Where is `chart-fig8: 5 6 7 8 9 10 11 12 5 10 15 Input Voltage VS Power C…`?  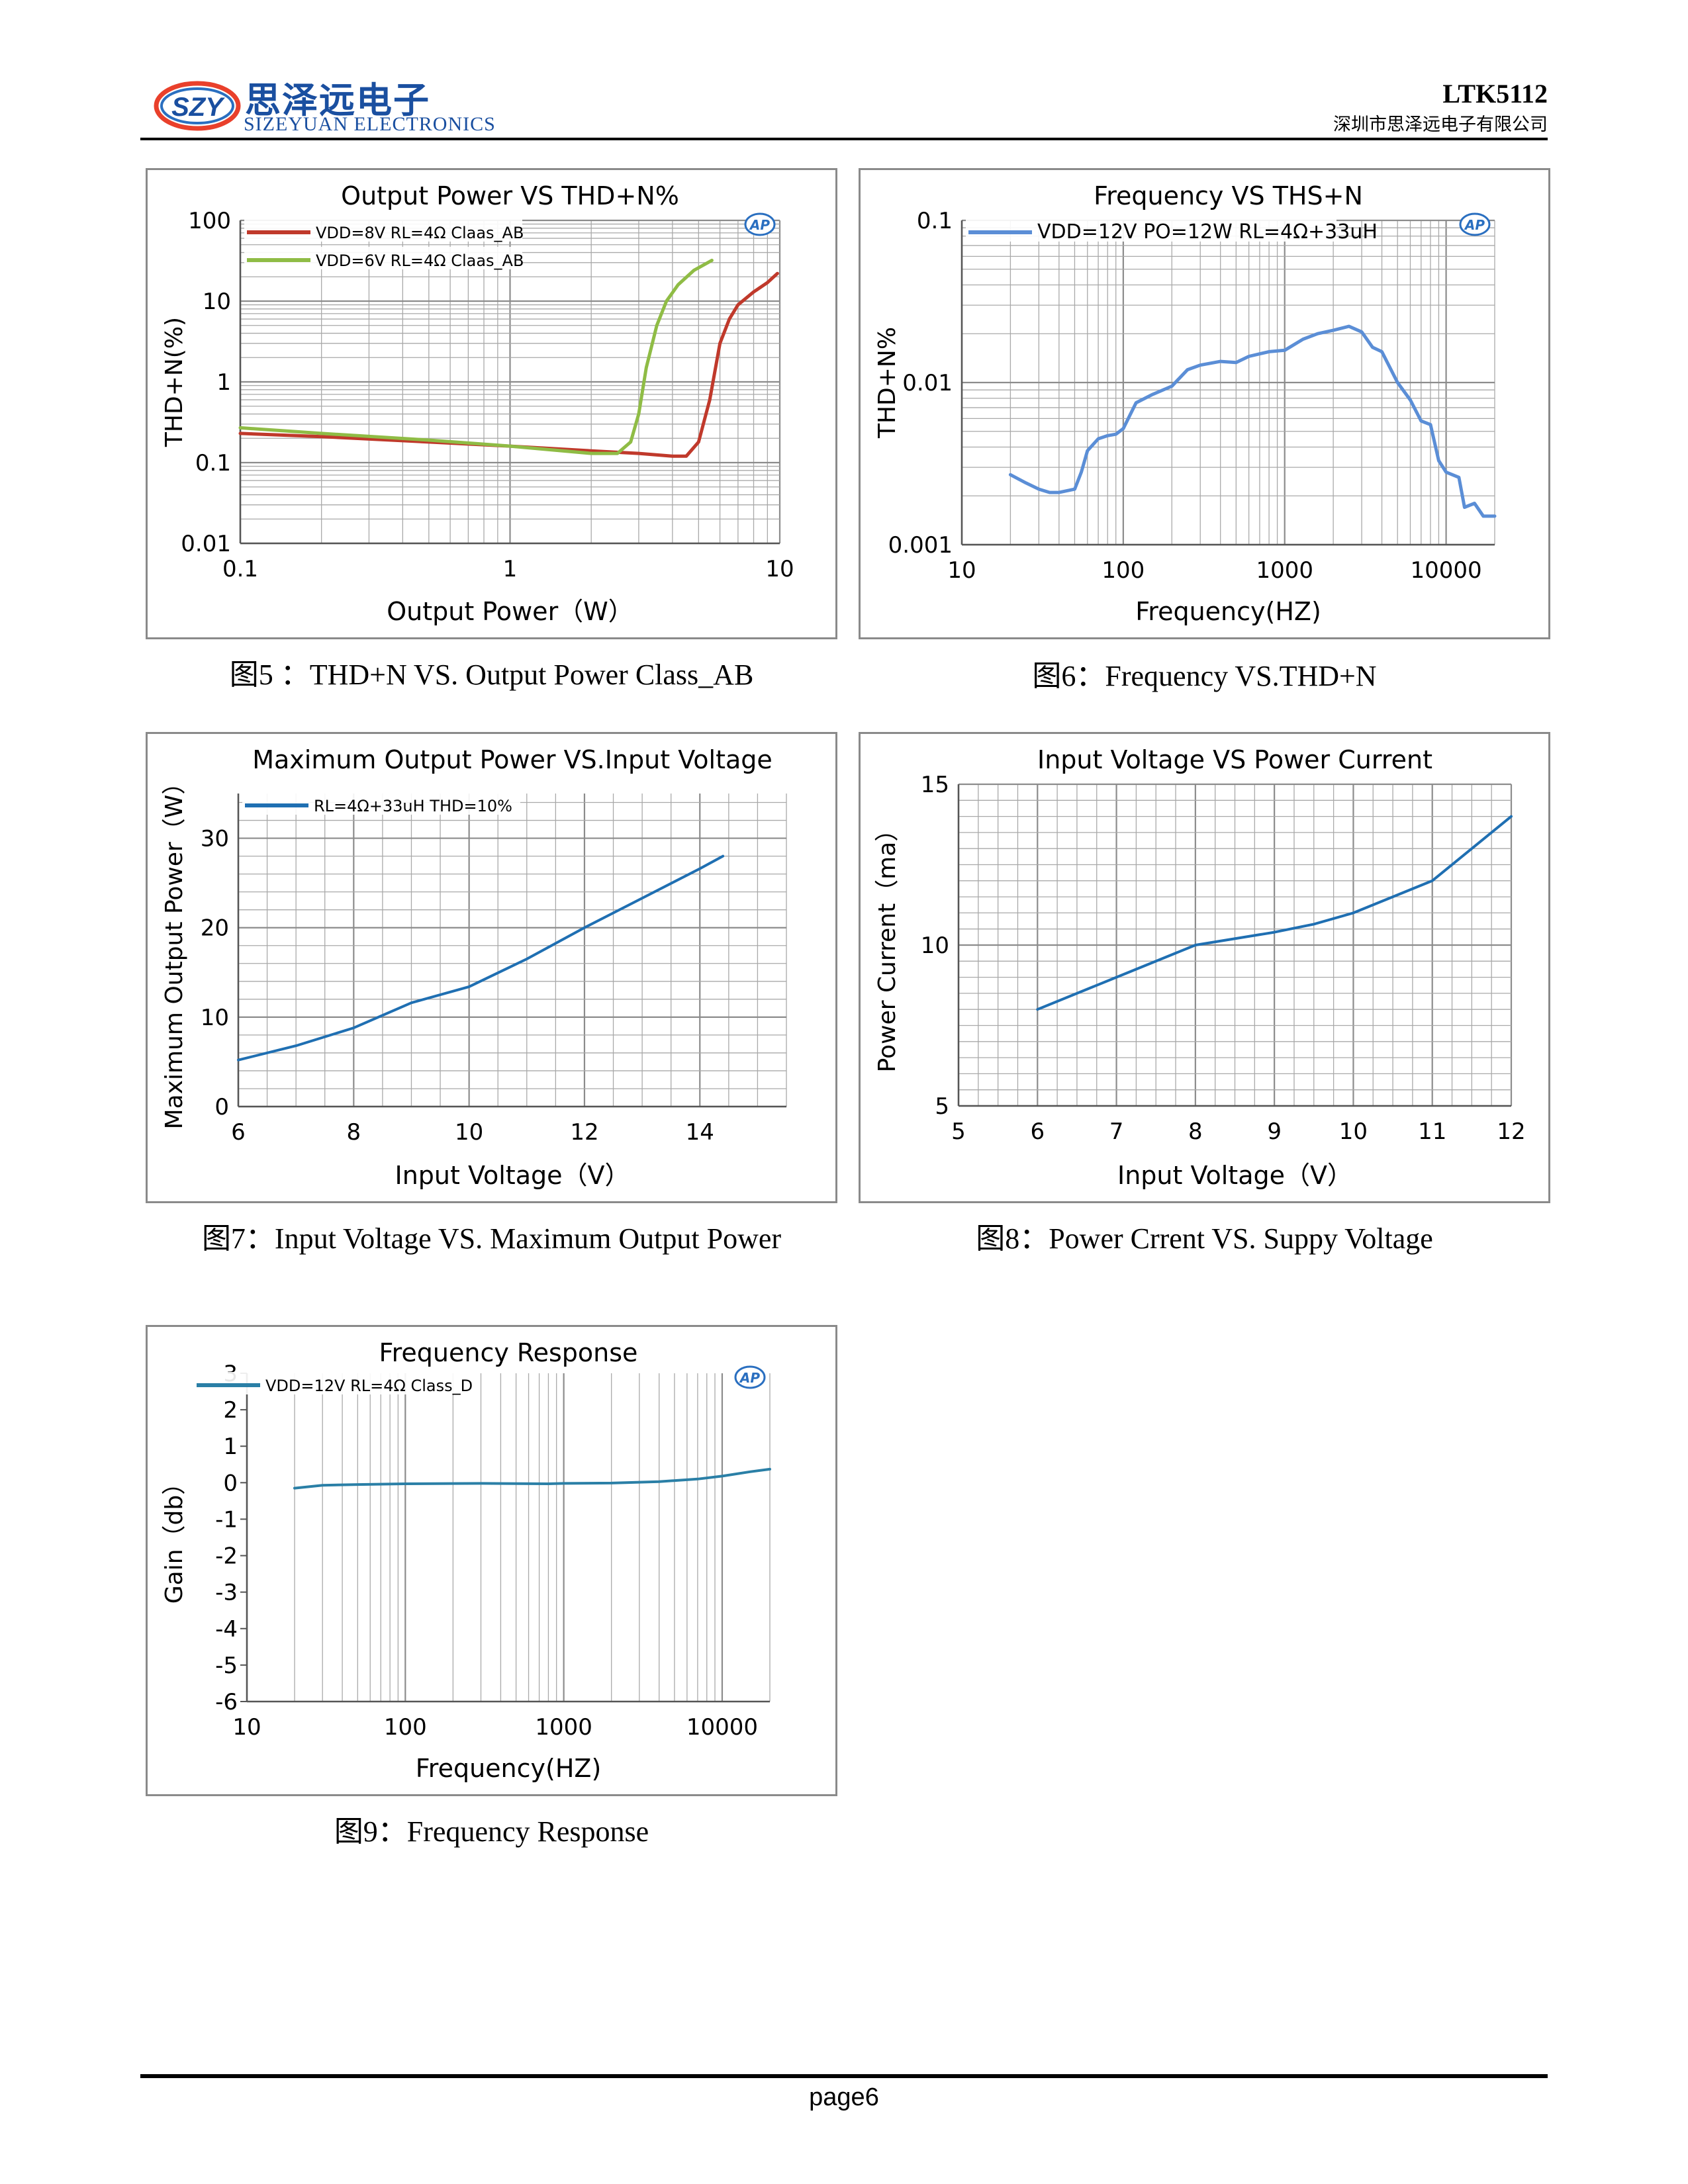 chart-fig8: 5 6 7 8 9 10 11 12 5 10 15 Input Voltage VS Power C… is located at coordinates (1204, 967).